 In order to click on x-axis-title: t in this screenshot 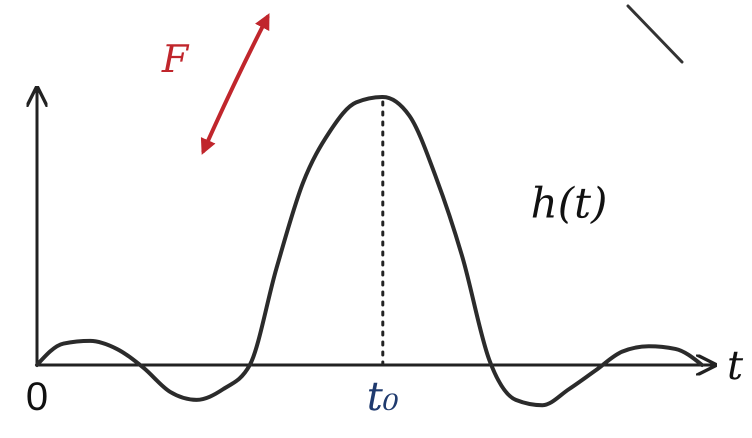, I will do `click(735, 366)`.